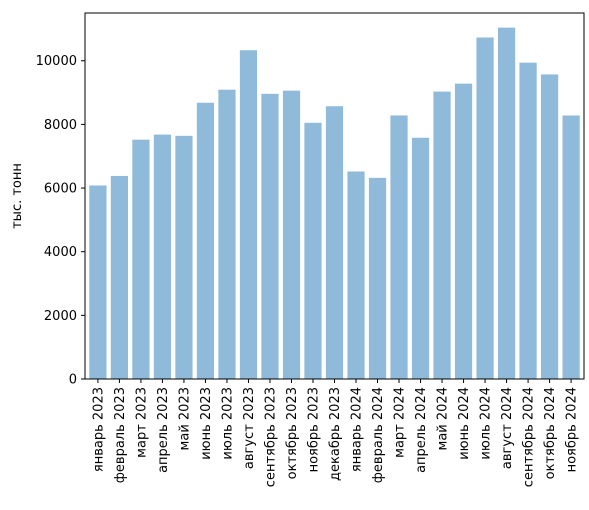 The image size is (589, 510). Describe the element at coordinates (60, 252) in the screenshot. I see `y-tick-label: 4000` at that location.